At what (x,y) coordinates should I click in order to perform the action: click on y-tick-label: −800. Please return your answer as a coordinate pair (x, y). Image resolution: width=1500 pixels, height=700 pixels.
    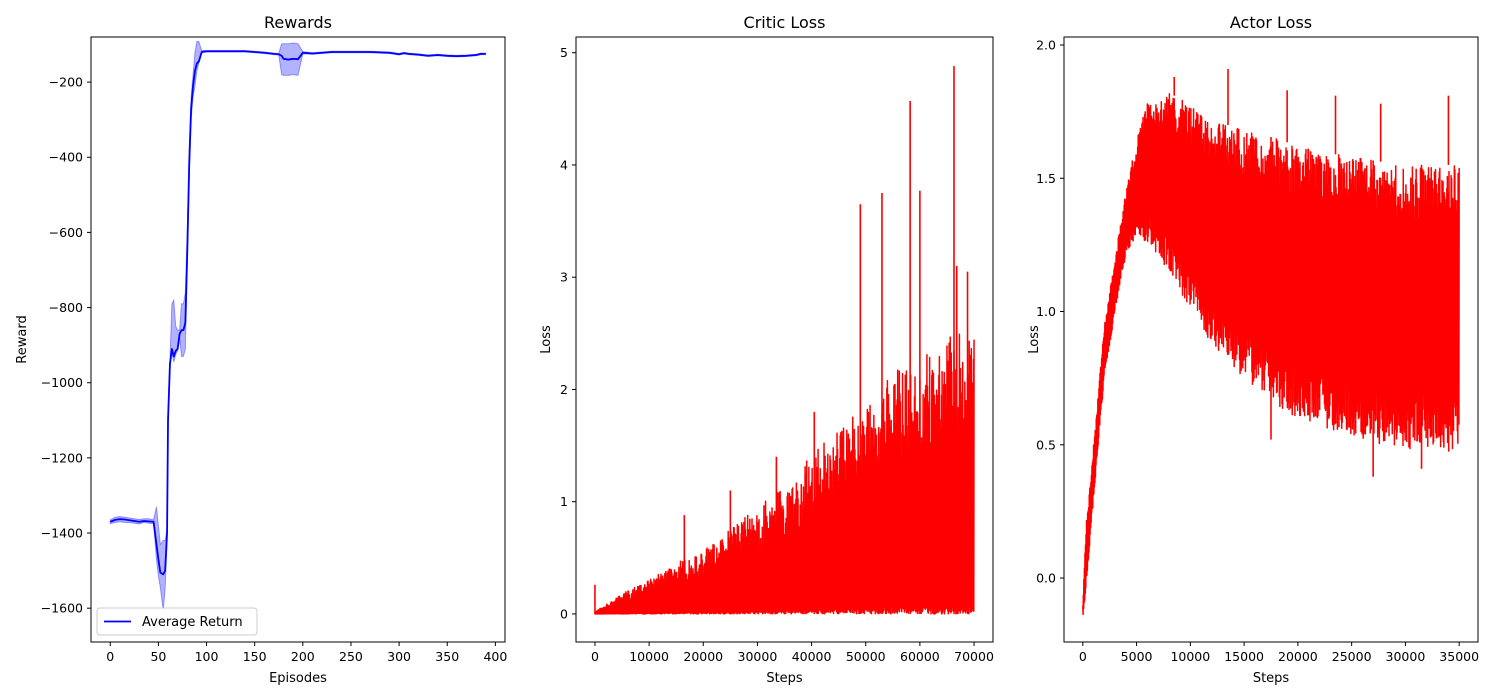
    Looking at the image, I should click on (66, 307).